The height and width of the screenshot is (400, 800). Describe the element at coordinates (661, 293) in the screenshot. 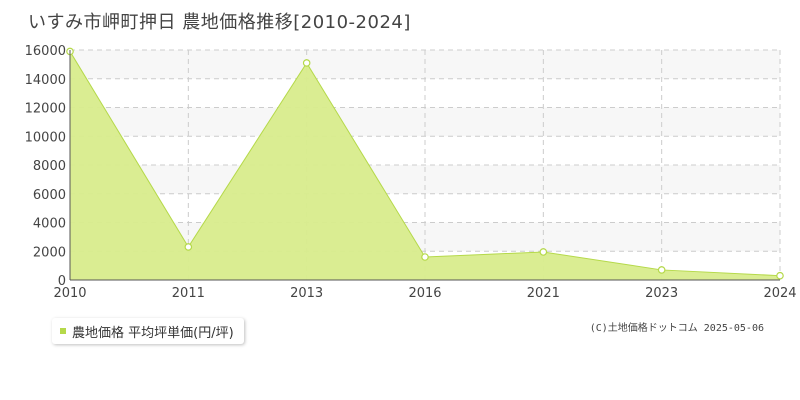

I see `x-tick-label: 2023` at that location.